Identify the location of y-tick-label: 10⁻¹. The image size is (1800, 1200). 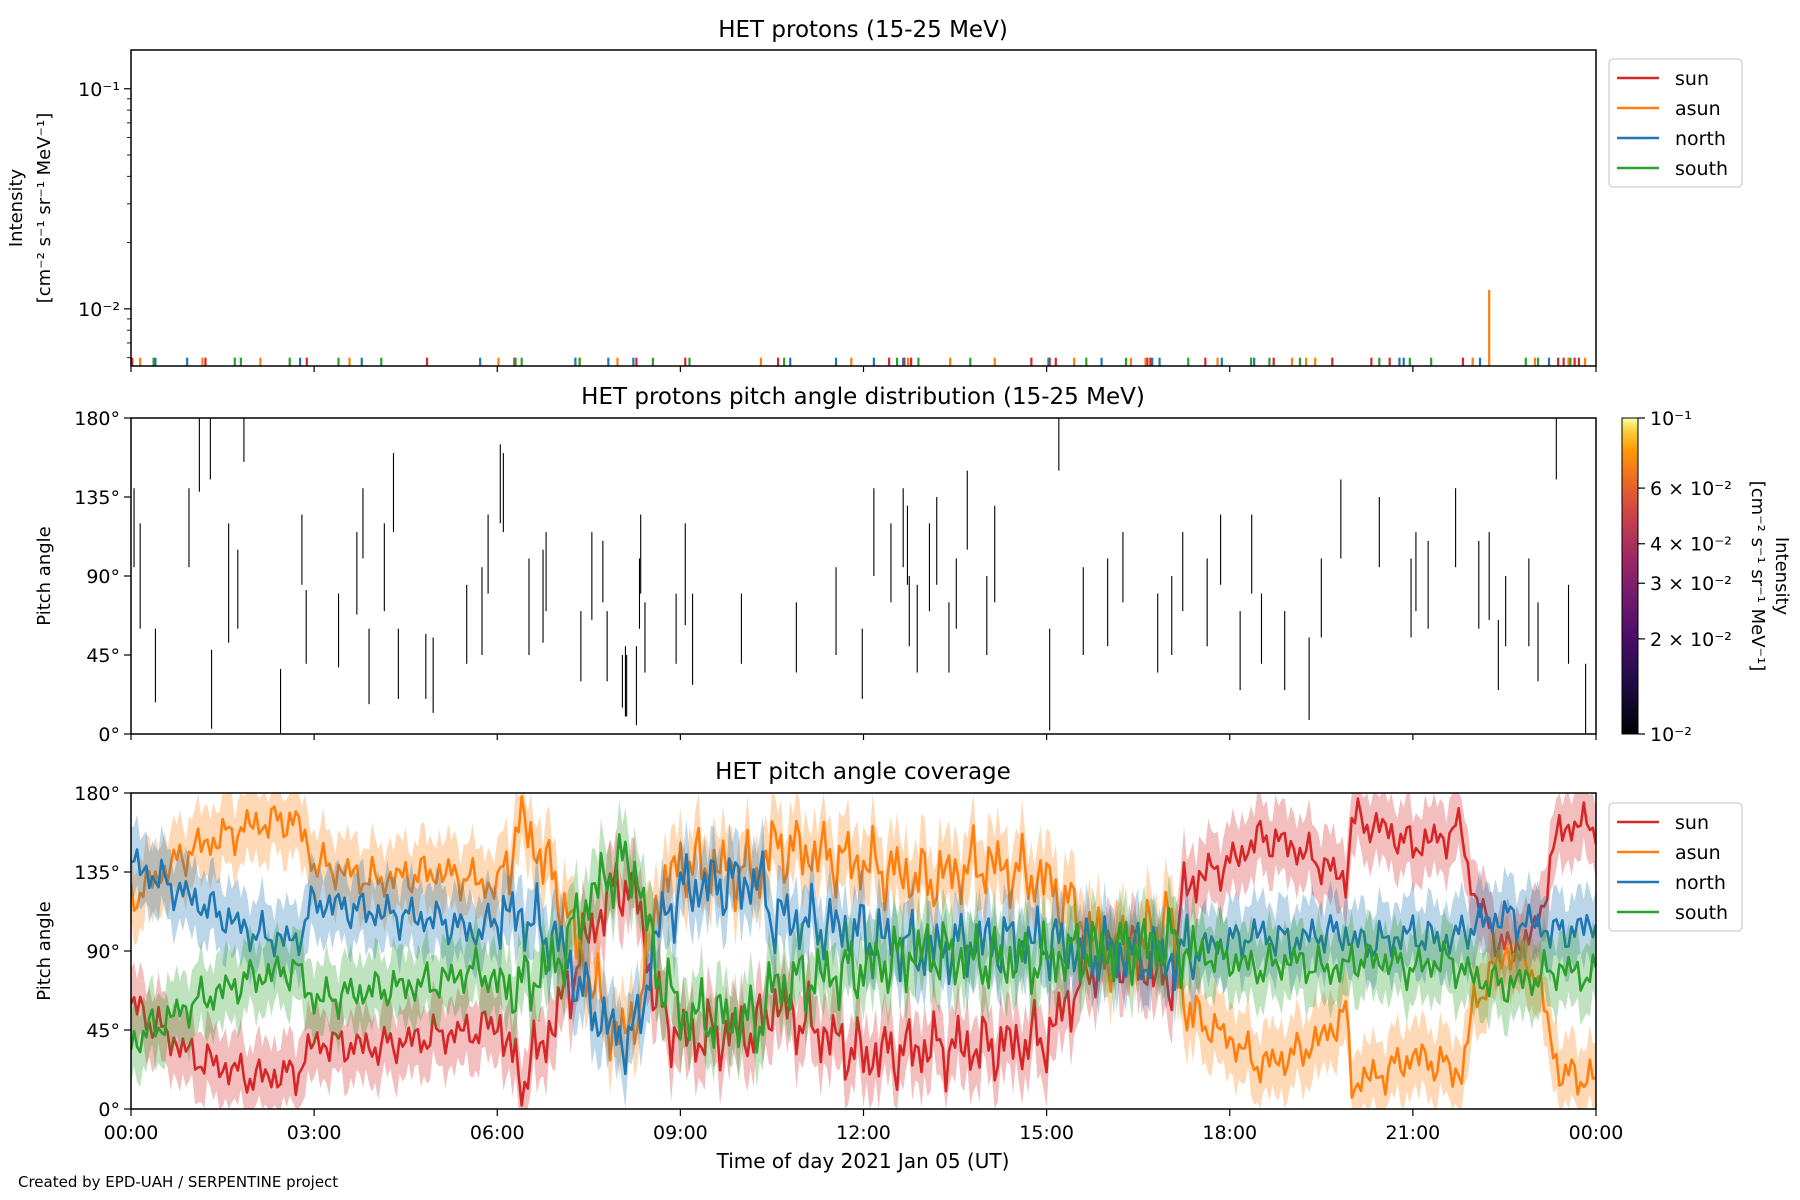
(99, 90).